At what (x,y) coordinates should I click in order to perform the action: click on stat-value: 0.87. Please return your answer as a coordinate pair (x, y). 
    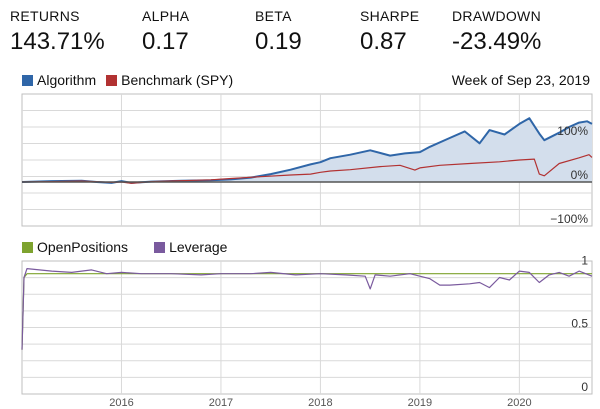
    Looking at the image, I should click on (383, 41).